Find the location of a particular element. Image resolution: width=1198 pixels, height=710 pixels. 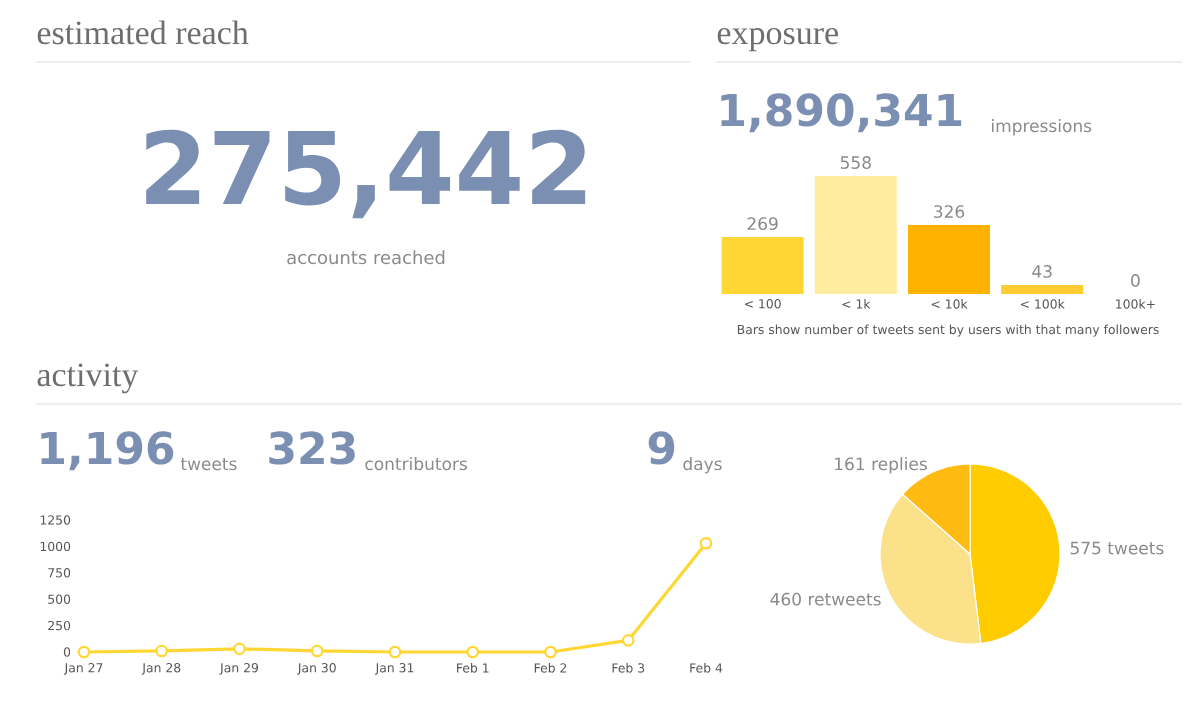

text: activity is located at coordinates (88, 378).